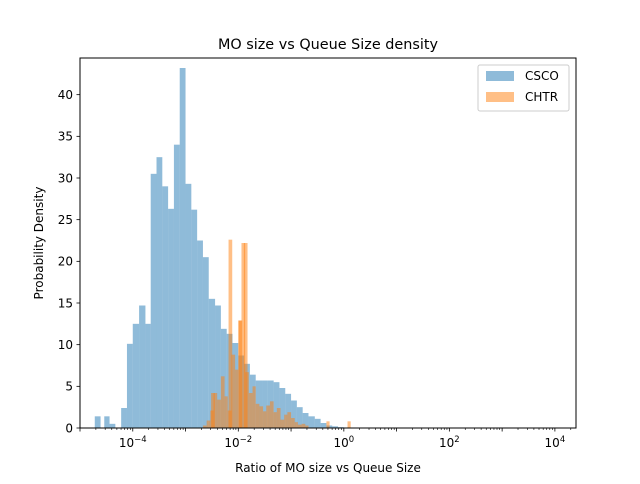 This screenshot has width=640, height=484. I want to click on chart-title: MO size vs Queue Size density, so click(328, 45).